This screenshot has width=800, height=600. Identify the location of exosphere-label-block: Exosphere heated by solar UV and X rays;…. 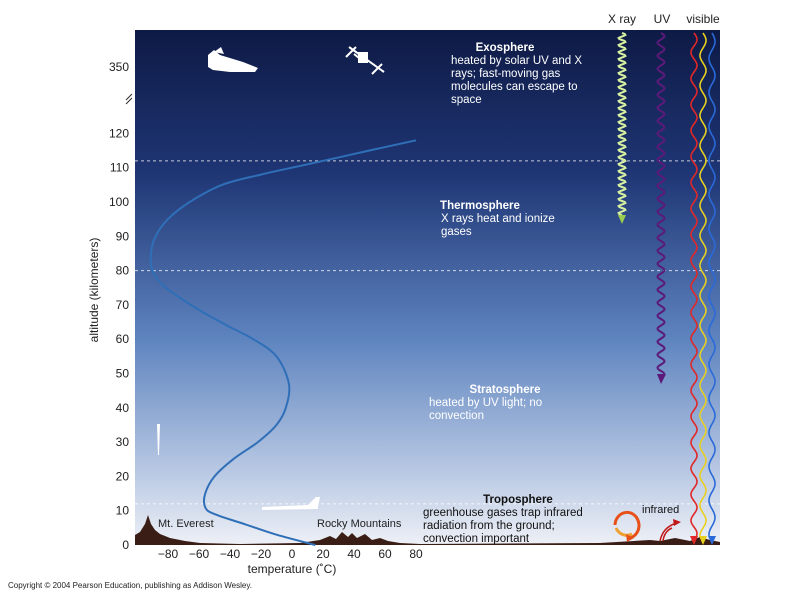
(516, 74).